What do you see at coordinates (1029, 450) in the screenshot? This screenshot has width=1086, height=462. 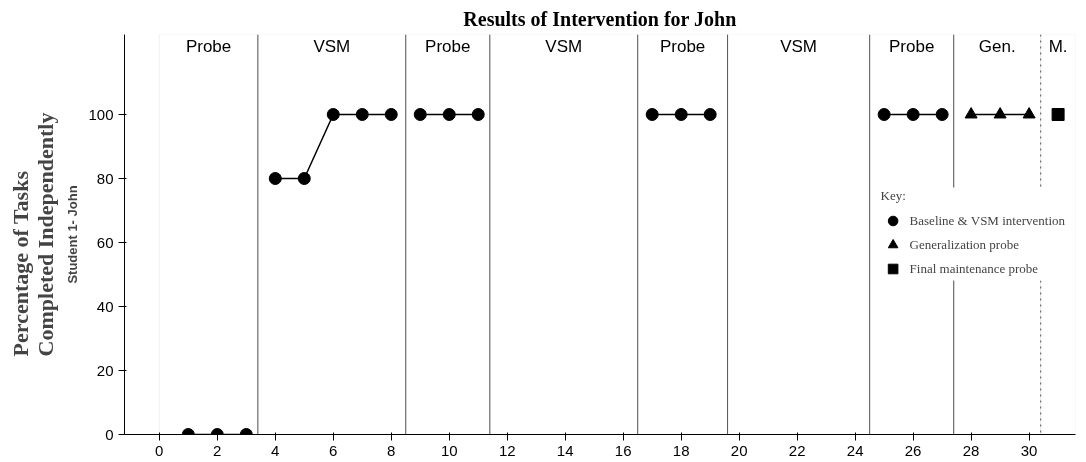 I see `x-tick-label: 30` at bounding box center [1029, 450].